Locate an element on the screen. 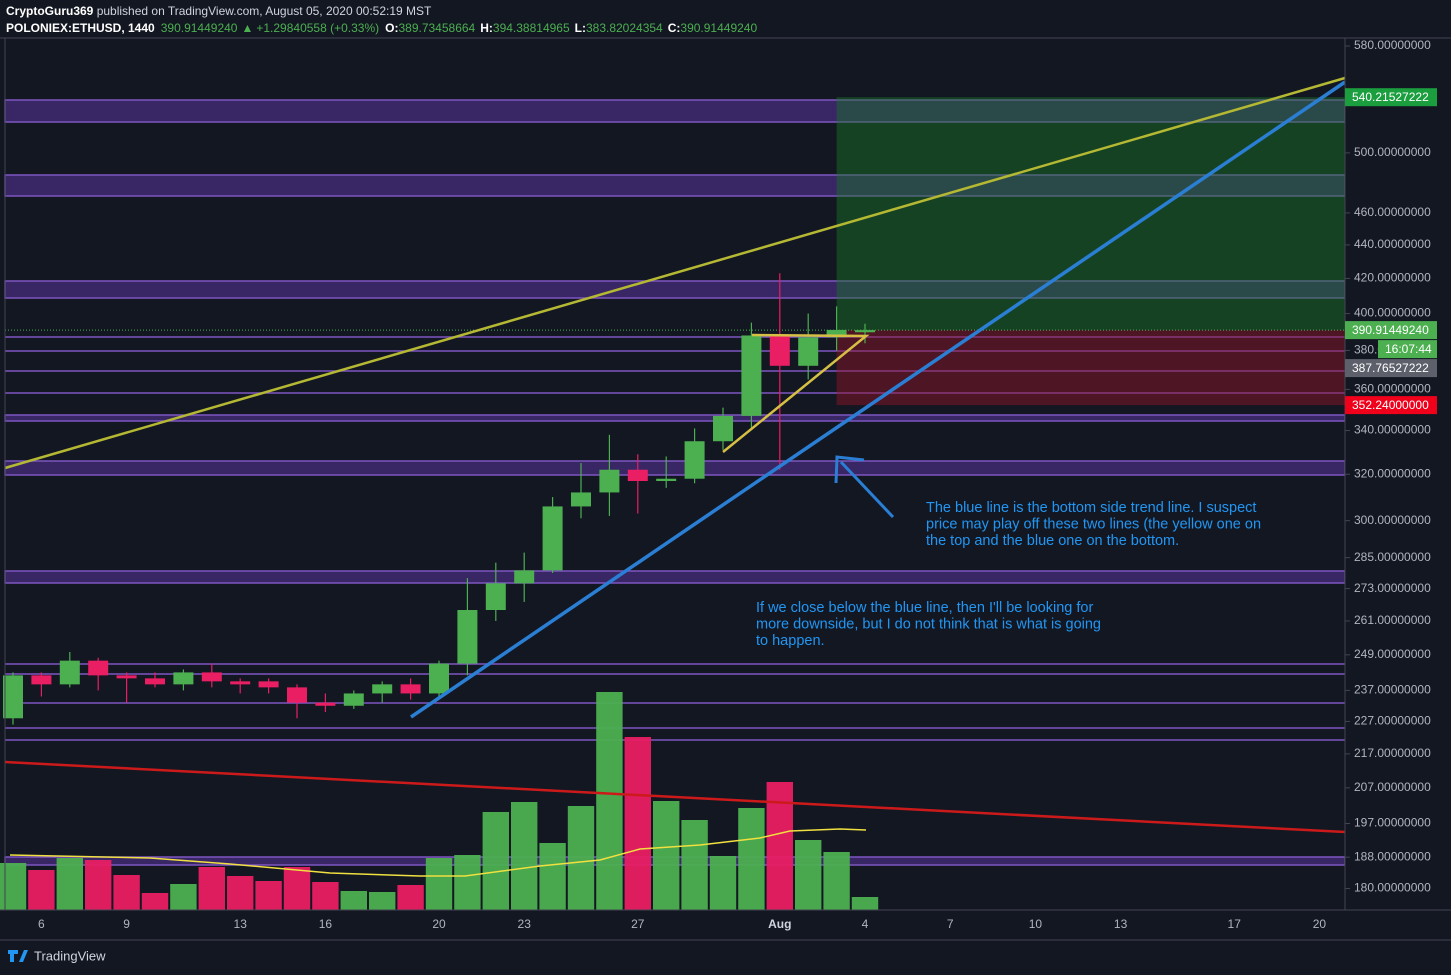 This screenshot has height=975, width=1451. ohlc-label: C: is located at coordinates (674, 28).